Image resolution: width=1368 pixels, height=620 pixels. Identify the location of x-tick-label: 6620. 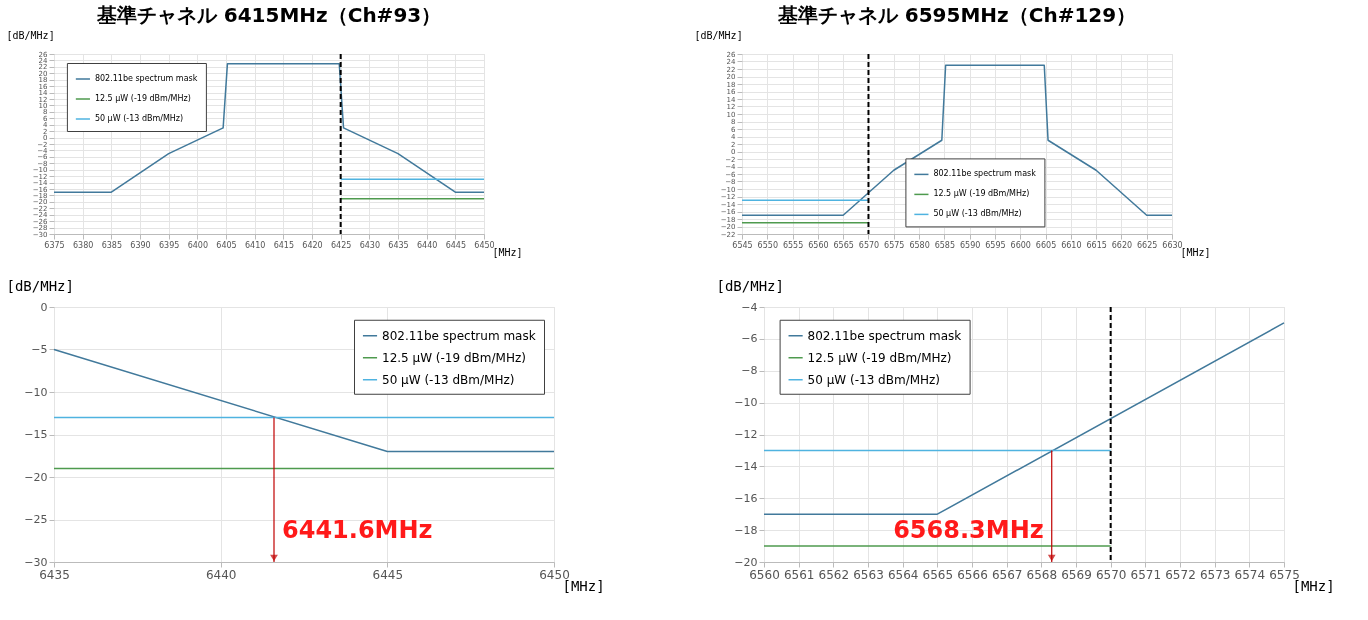
(1122, 245).